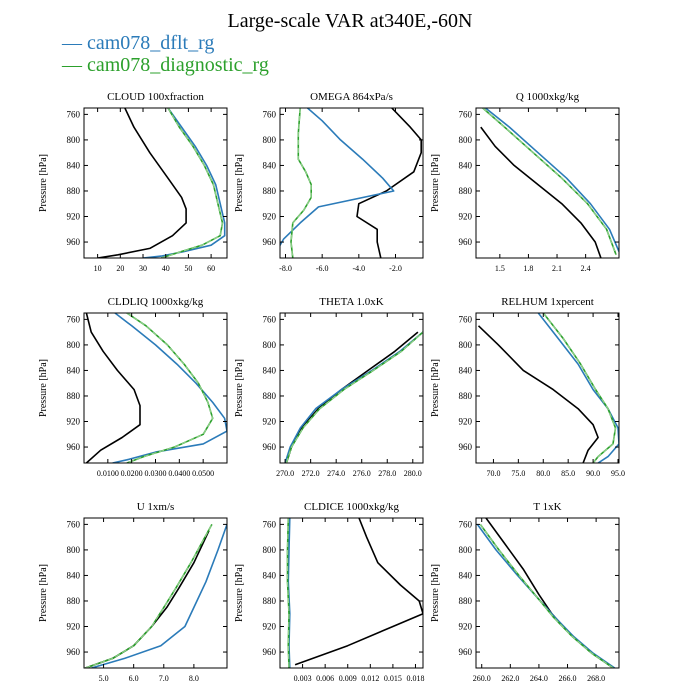 This screenshot has height=700, width=700. I want to click on panel-title: CLDLIQ 1000xkg/kg, so click(156, 302).